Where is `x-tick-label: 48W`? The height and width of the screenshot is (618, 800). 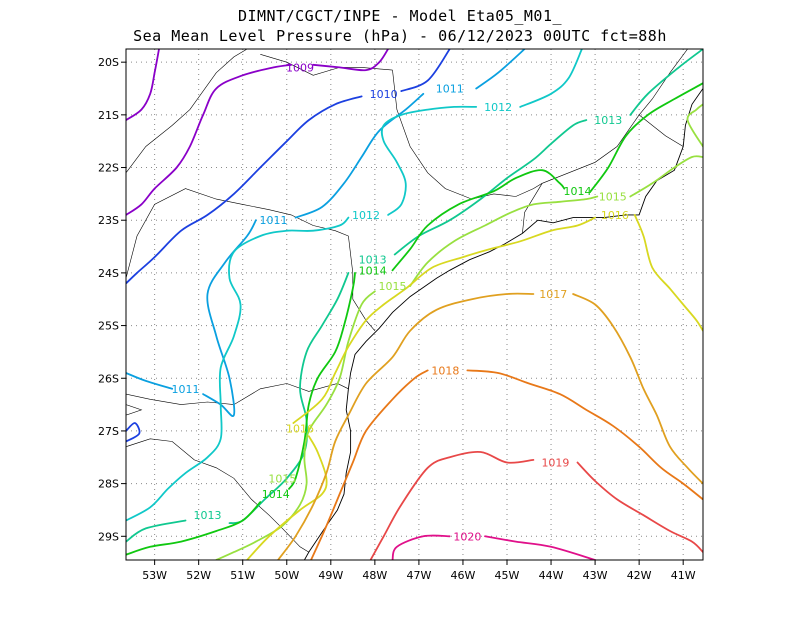
x-tick-label: 48W is located at coordinates (374, 575).